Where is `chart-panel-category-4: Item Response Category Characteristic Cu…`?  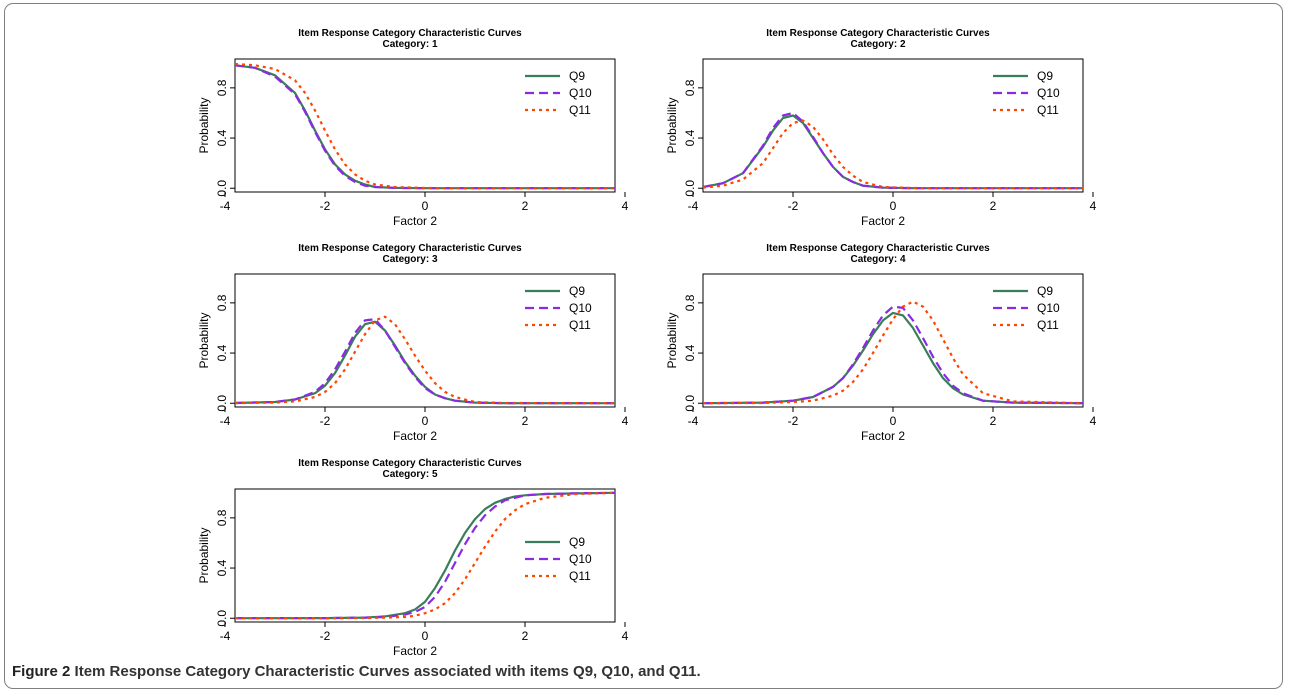 chart-panel-category-4: Item Response Category Characteristic Cu… is located at coordinates (881, 343).